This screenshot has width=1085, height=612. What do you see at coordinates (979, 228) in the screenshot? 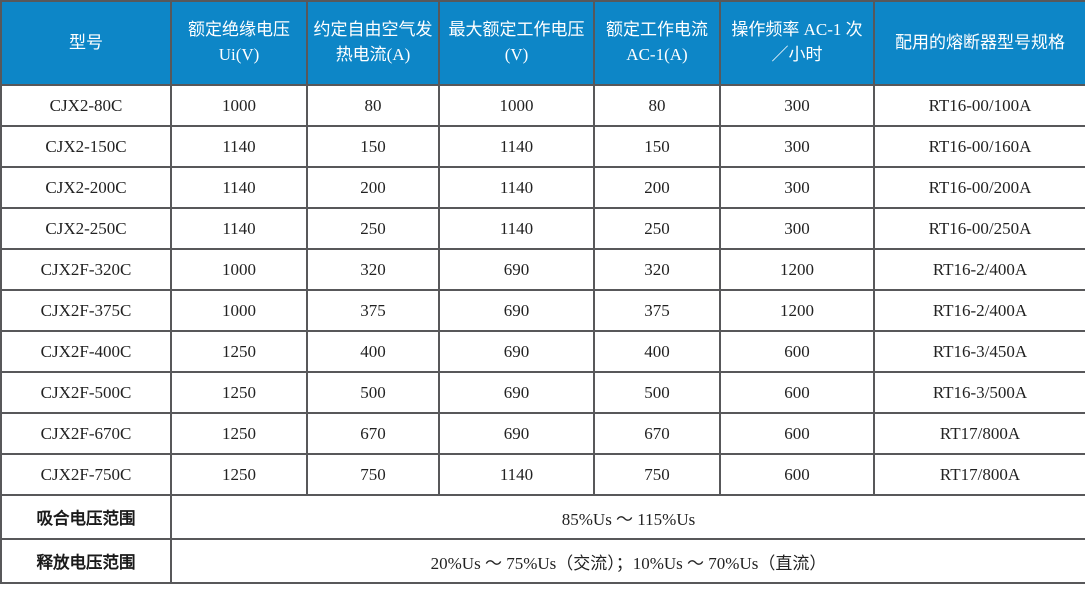
I see `value-cell: RT16-00/250A` at bounding box center [979, 228].